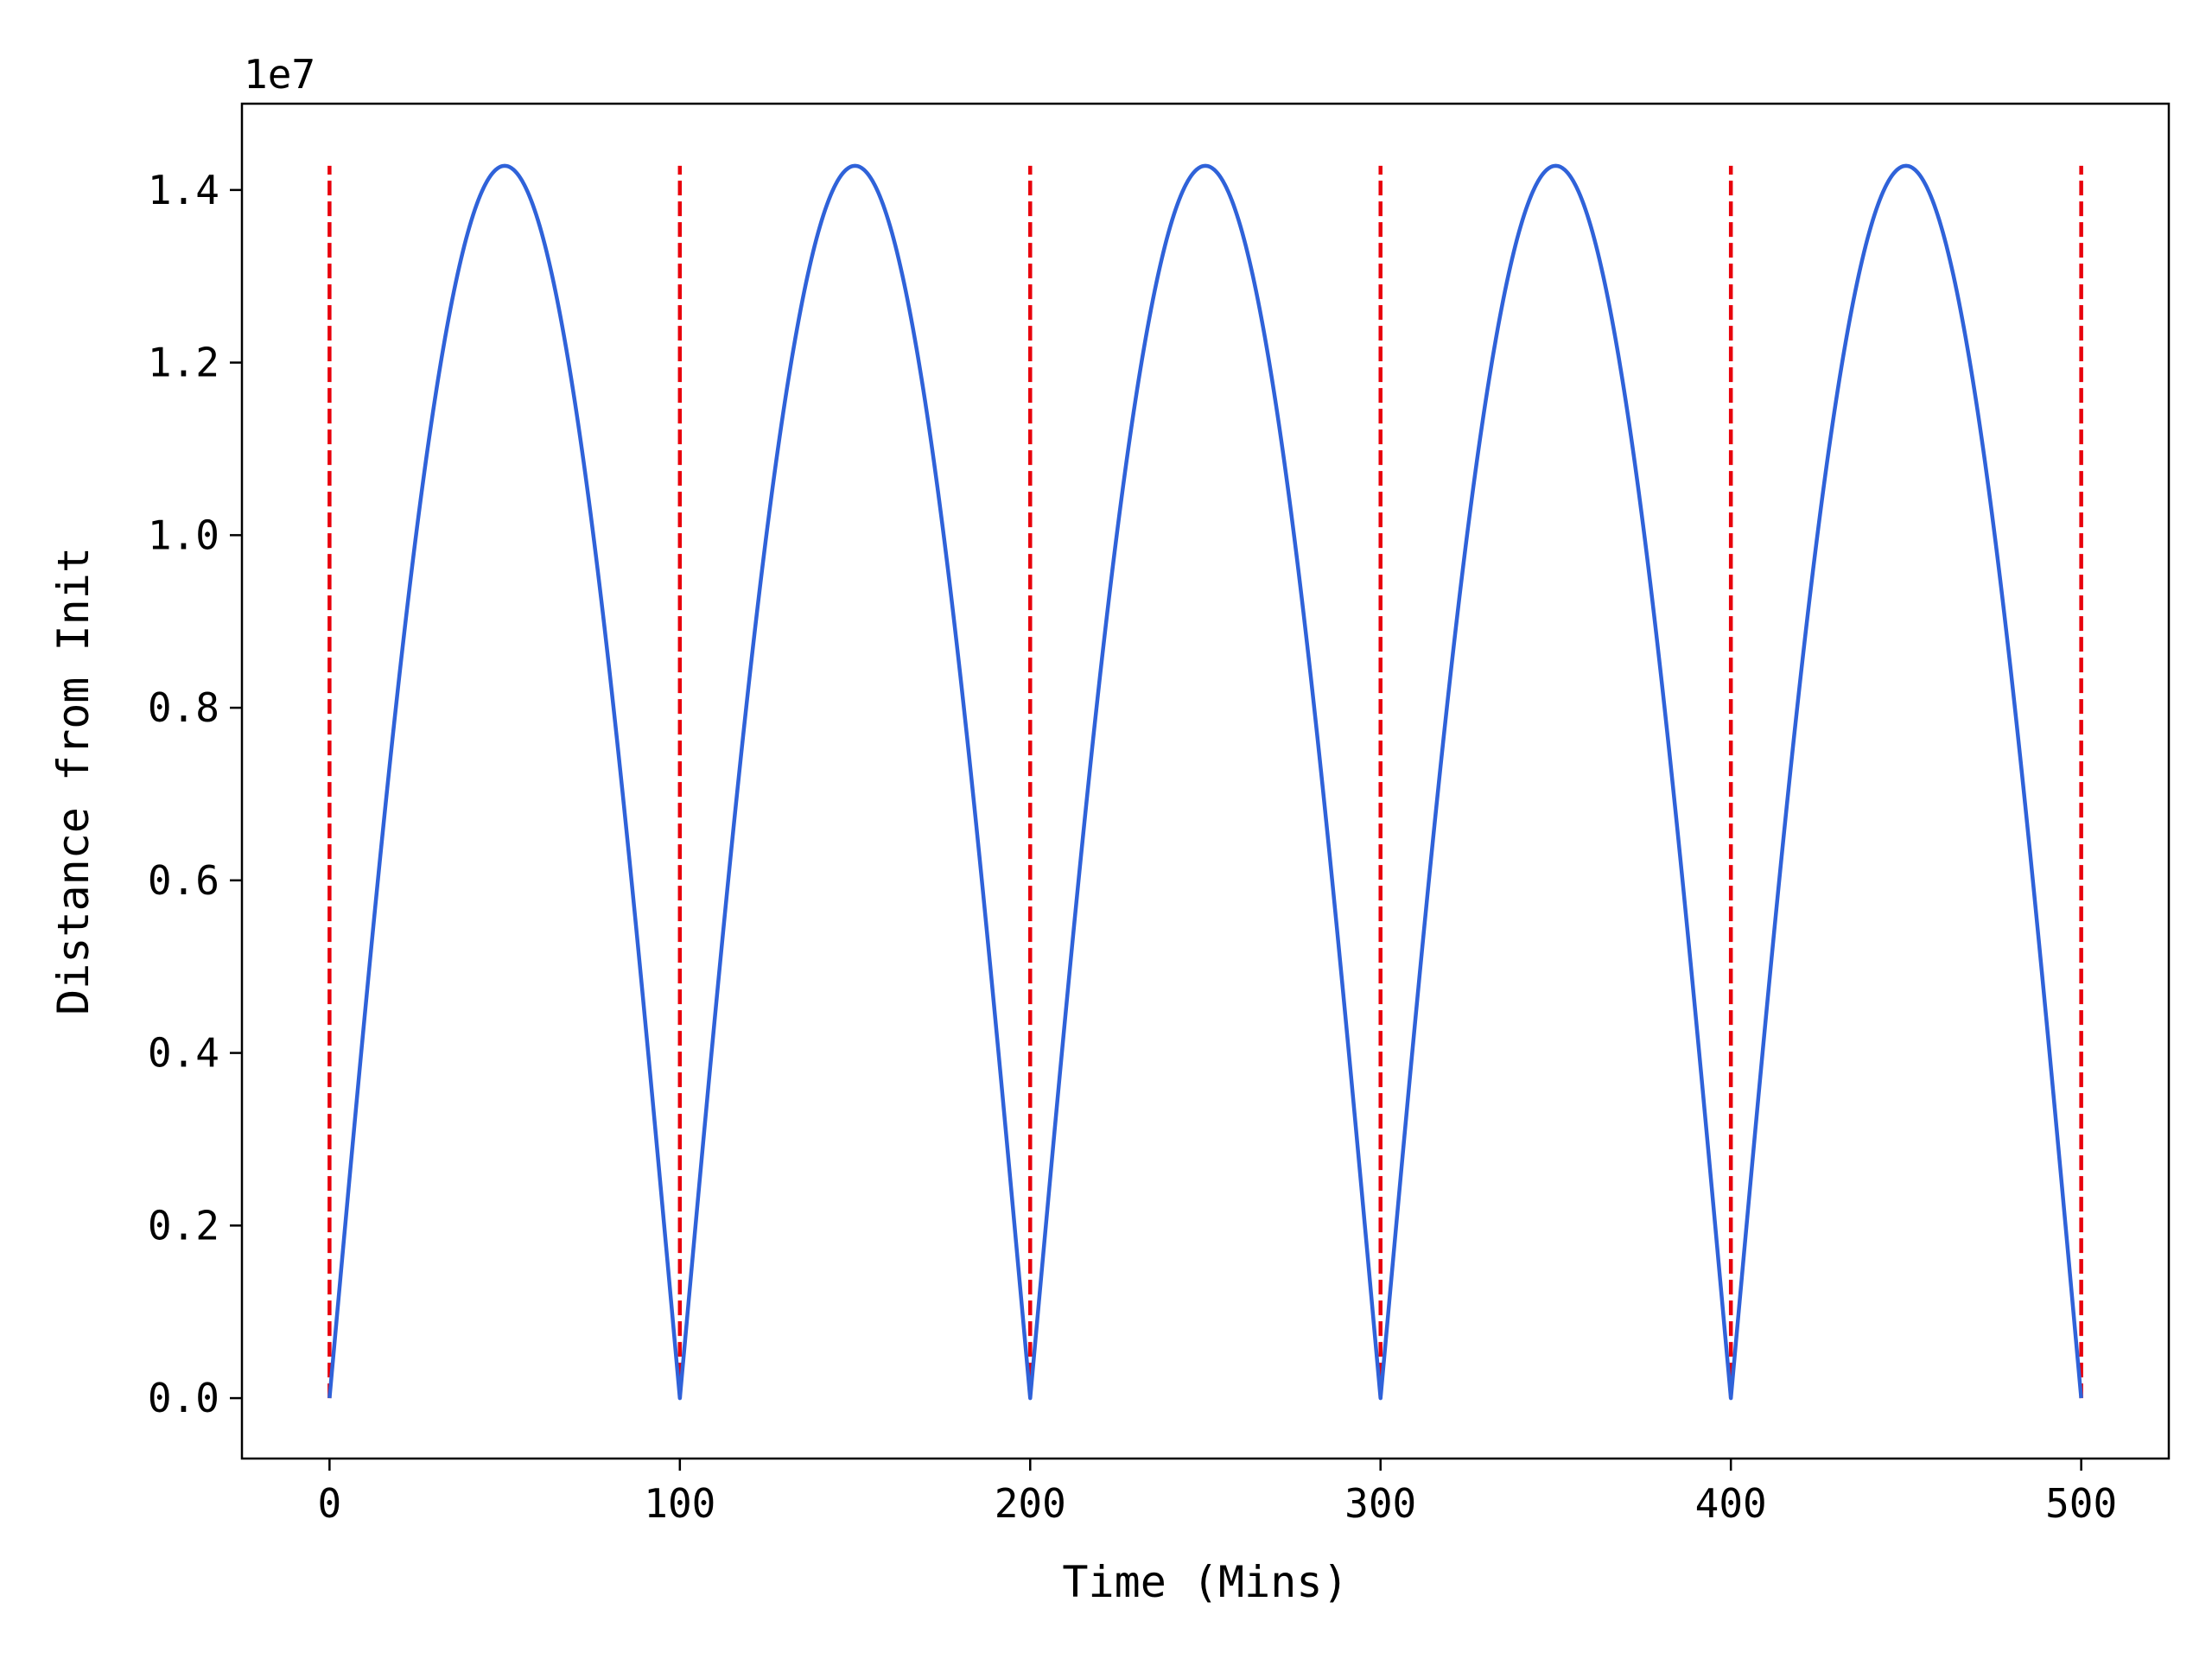  What do you see at coordinates (183, 190) in the screenshot?
I see `y-tick-label: 1.4` at bounding box center [183, 190].